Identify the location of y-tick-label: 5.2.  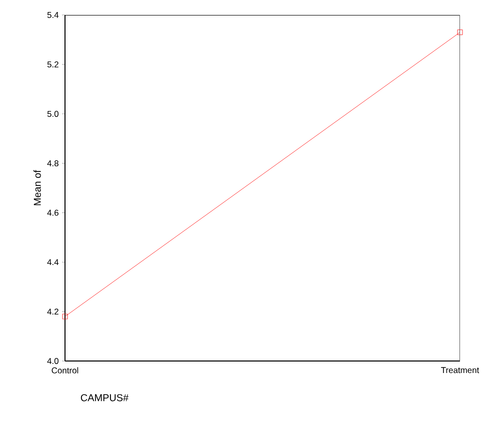
(52, 64).